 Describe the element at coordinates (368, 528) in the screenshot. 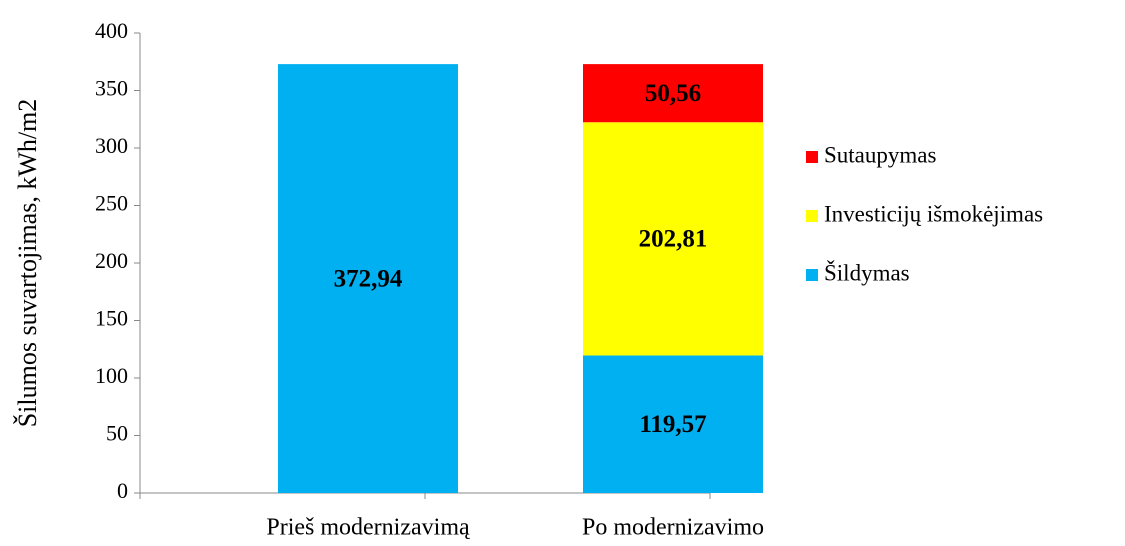

I see `x-tick-label: Prieš modernizavimą` at that location.